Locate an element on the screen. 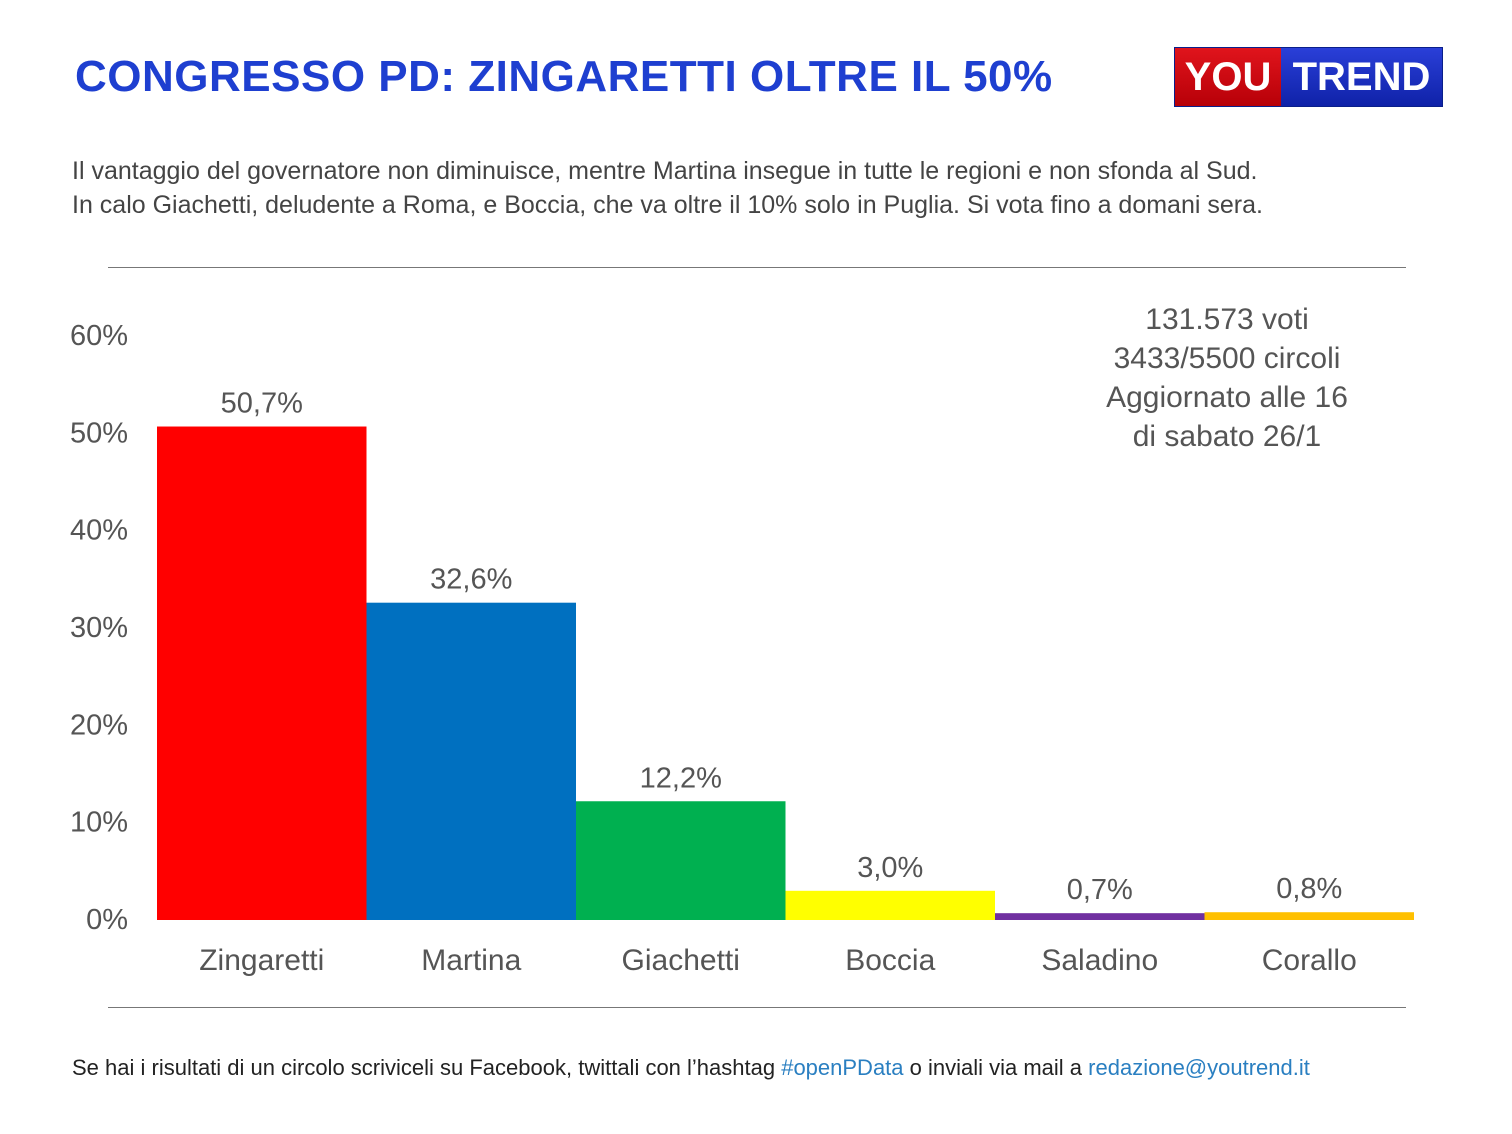  footer-email-link: redazione@youtrend.it is located at coordinates (1199, 1067).